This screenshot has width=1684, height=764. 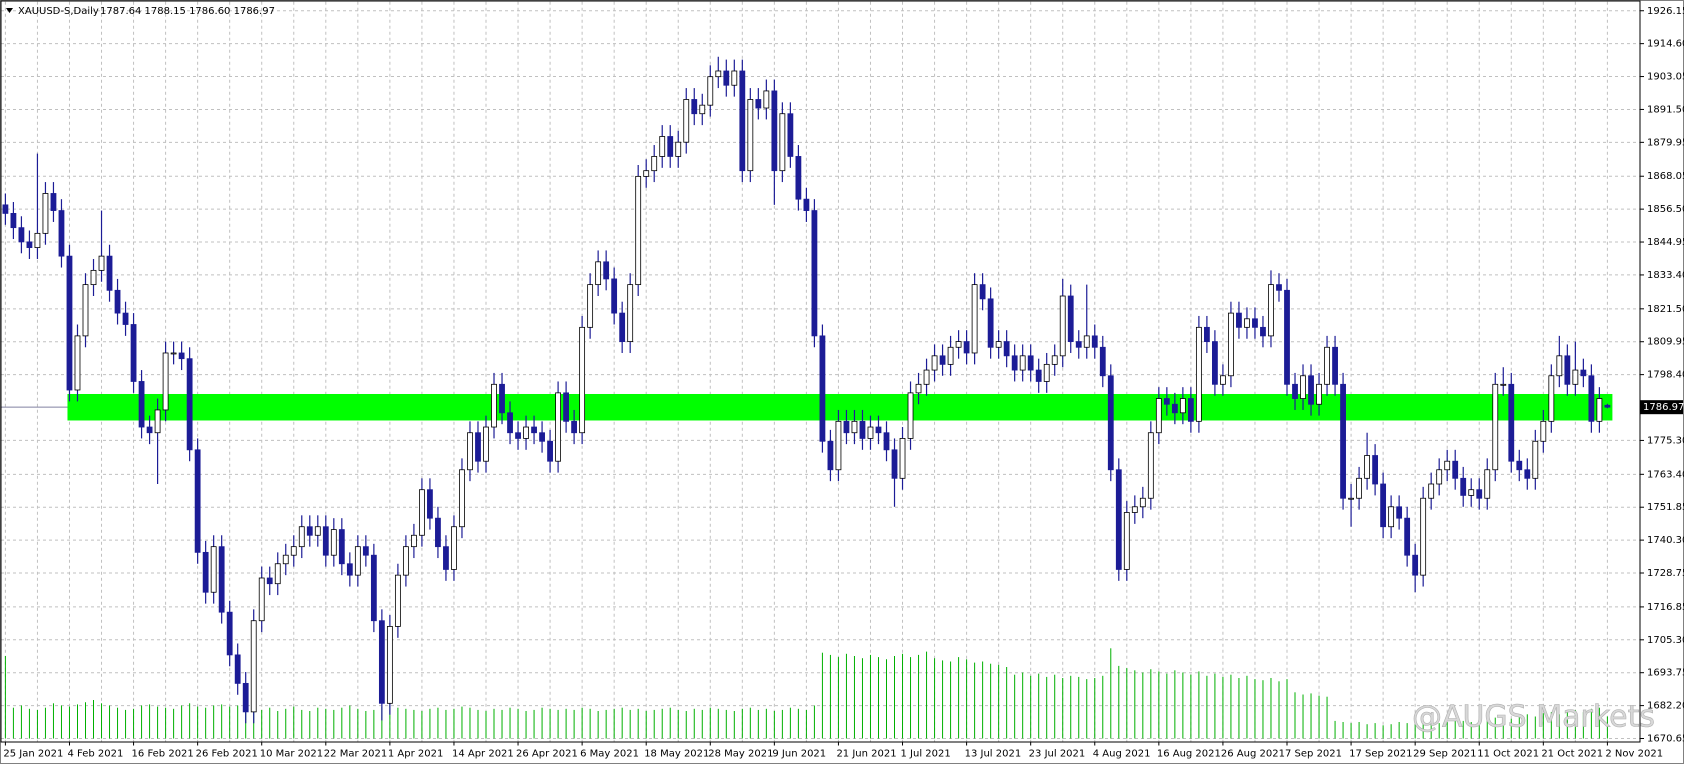 I want to click on x-tick-label: 26 Apr 2021, so click(x=547, y=754).